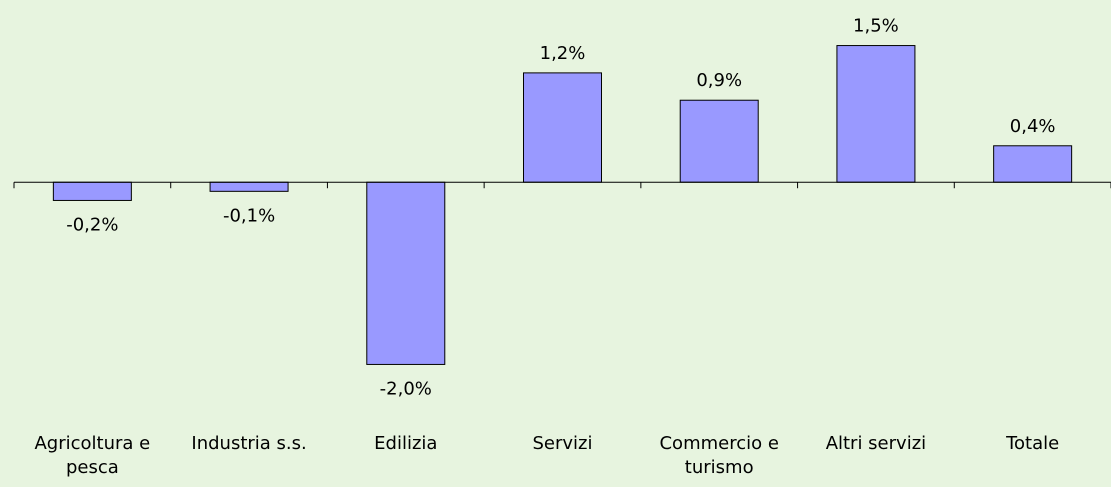  I want to click on x-tick-label: Industria s.s., so click(249, 443).